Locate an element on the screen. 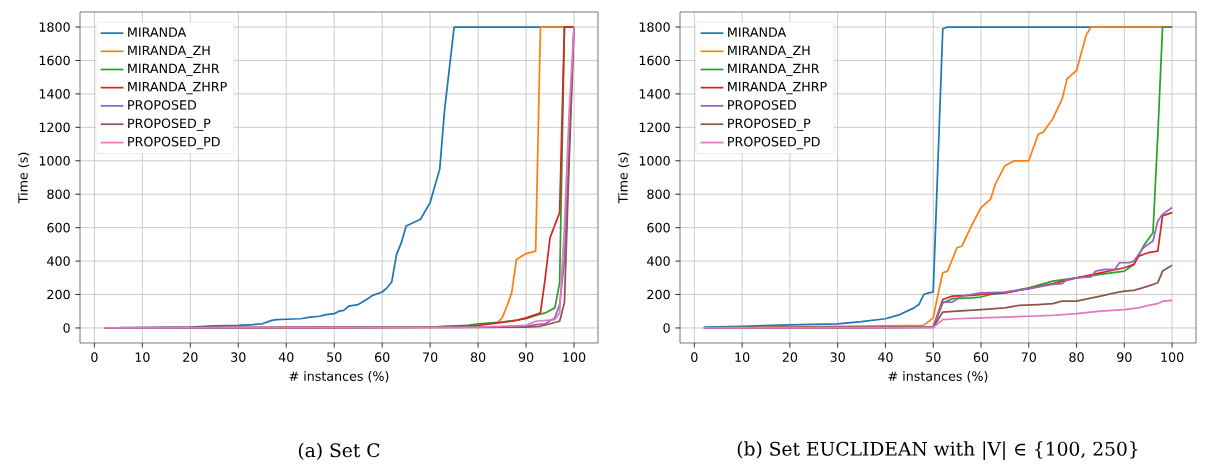 Image resolution: width=1208 pixels, height=470 pixels. text: (b) Set EUCLIDEAN with |V| ∈ {100, 250} is located at coordinates (937, 450).